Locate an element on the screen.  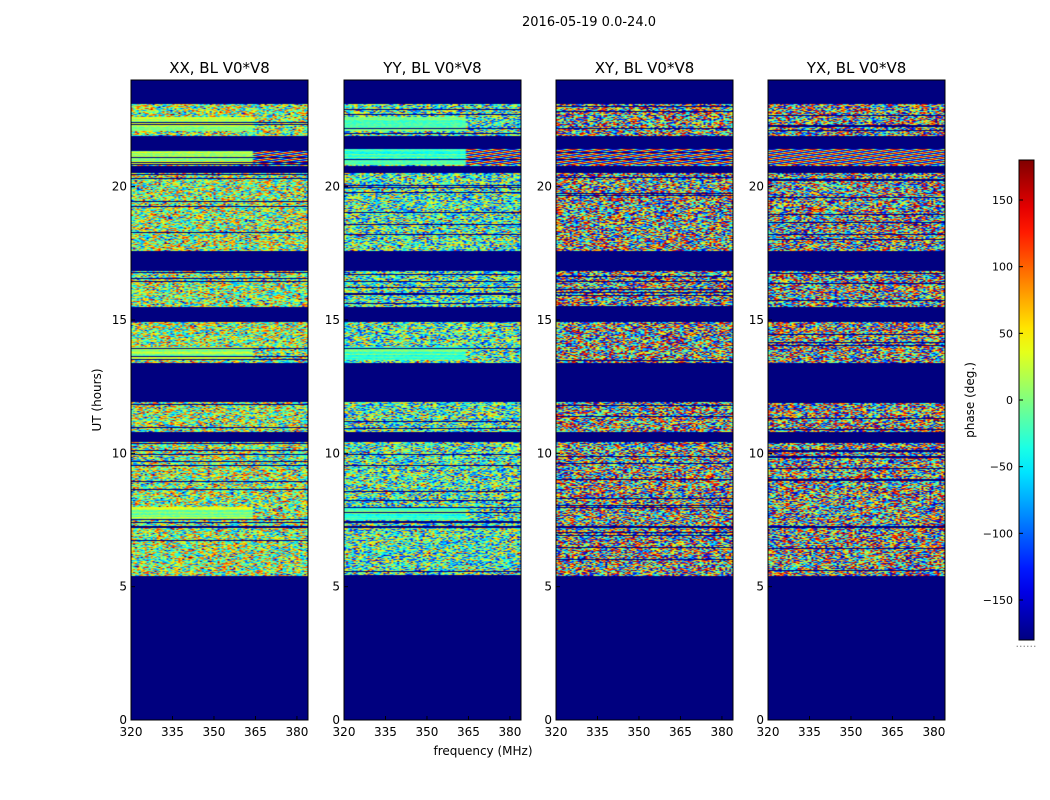
colorbar-tick-label: −50 is located at coordinates (1001, 467).